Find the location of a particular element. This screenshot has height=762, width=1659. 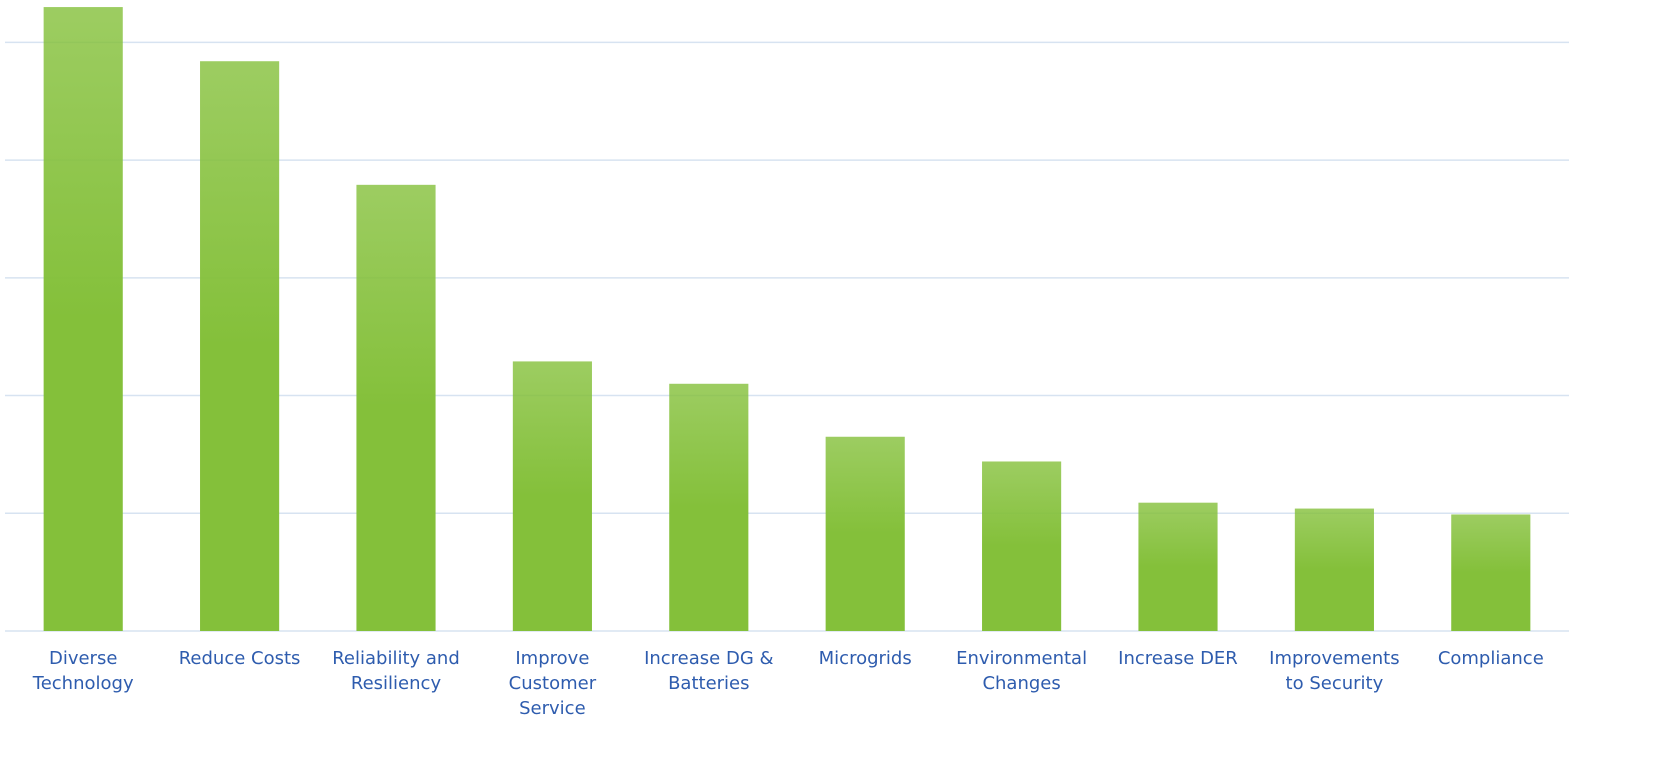

x-tick-label: Compliance is located at coordinates (1490, 658).